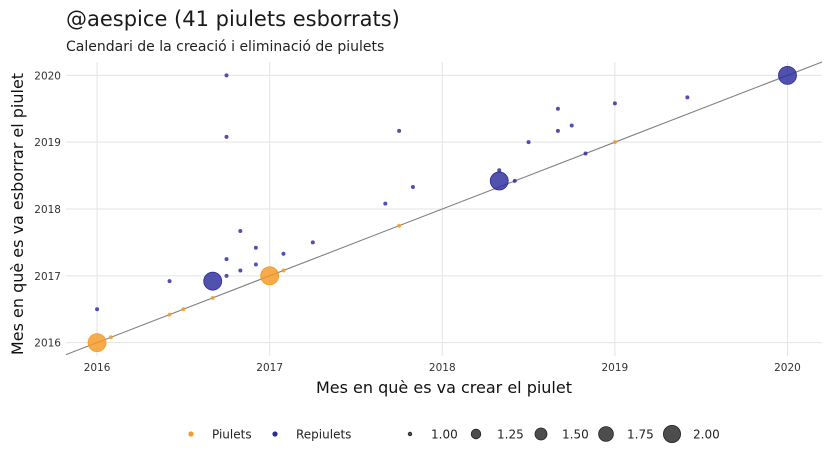 The image size is (829, 466). I want to click on x-tick-label: 2019, so click(615, 368).